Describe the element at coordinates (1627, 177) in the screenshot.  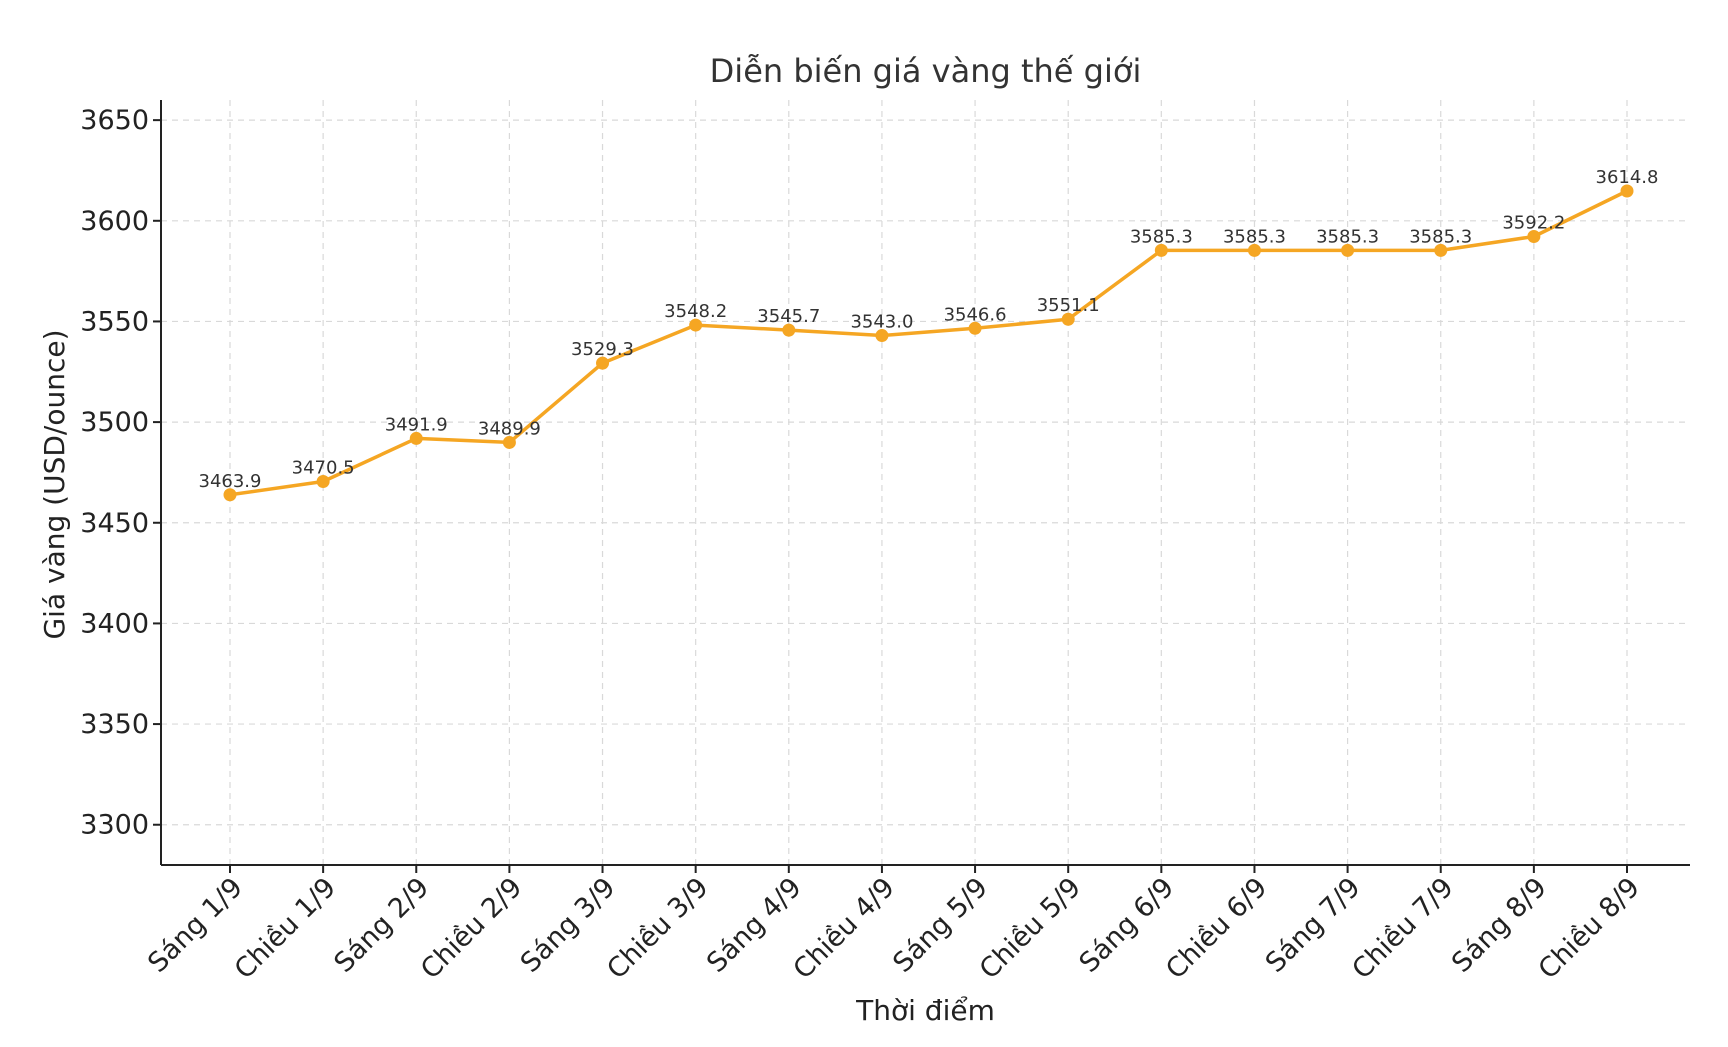
I see `data-label: 3614.8` at that location.